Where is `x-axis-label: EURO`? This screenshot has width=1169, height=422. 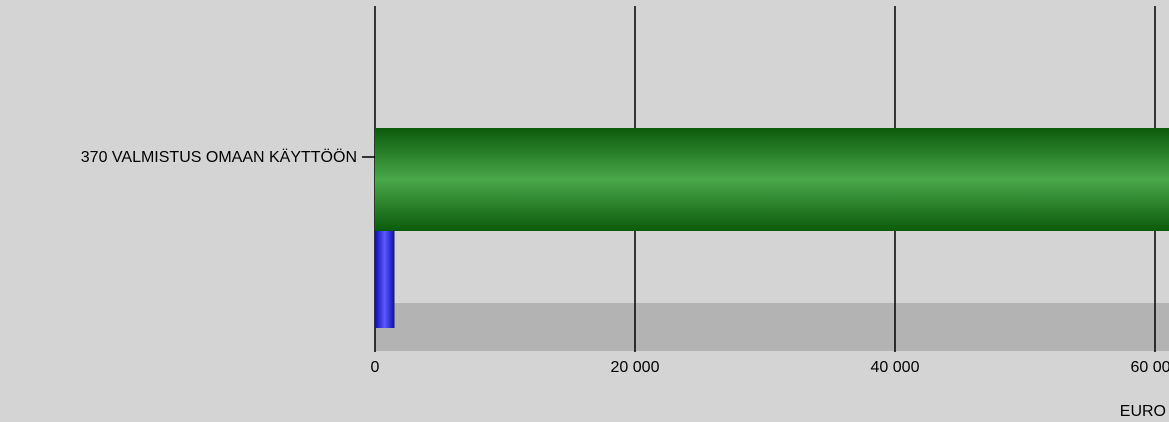 x-axis-label: EURO is located at coordinates (1143, 411).